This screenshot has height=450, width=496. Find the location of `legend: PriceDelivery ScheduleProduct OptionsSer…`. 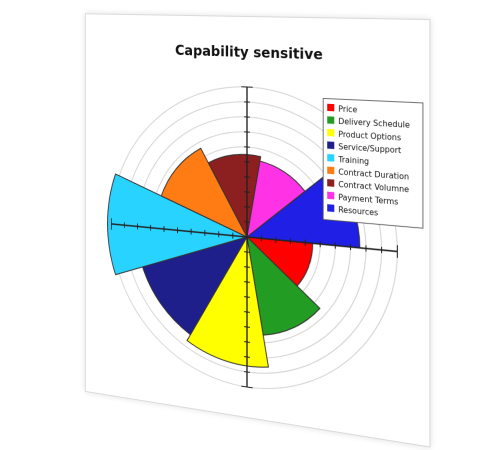

legend: PriceDelivery ScheduleProduct OptionsSer… is located at coordinates (373, 163).